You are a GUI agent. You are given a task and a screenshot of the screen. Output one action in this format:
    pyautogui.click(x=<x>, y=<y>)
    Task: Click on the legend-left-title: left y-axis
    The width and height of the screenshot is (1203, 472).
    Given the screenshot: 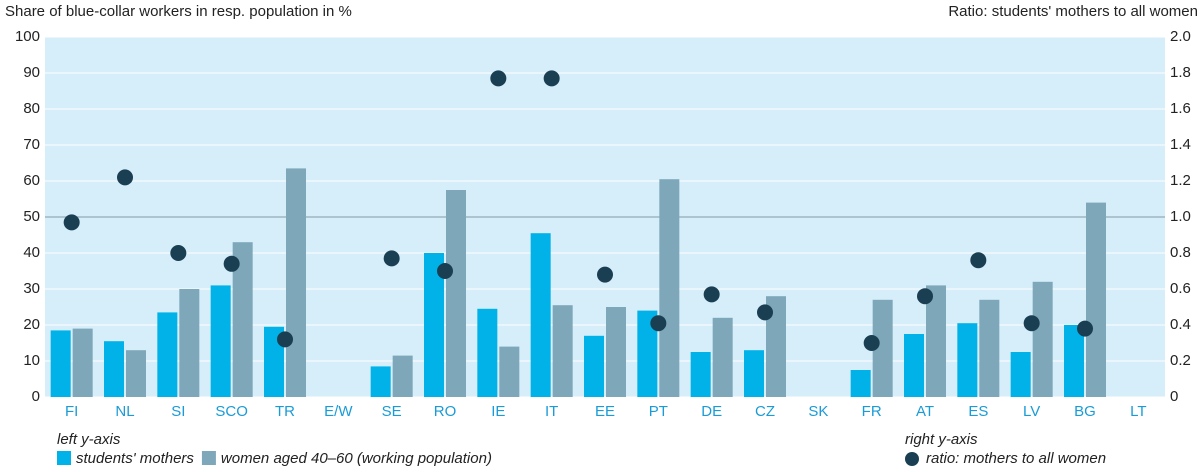 What is the action you would take?
    pyautogui.click(x=89, y=439)
    